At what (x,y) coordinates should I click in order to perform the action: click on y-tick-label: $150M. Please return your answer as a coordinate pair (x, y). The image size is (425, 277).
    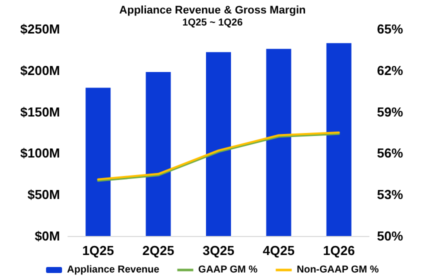
    Looking at the image, I should click on (40, 112).